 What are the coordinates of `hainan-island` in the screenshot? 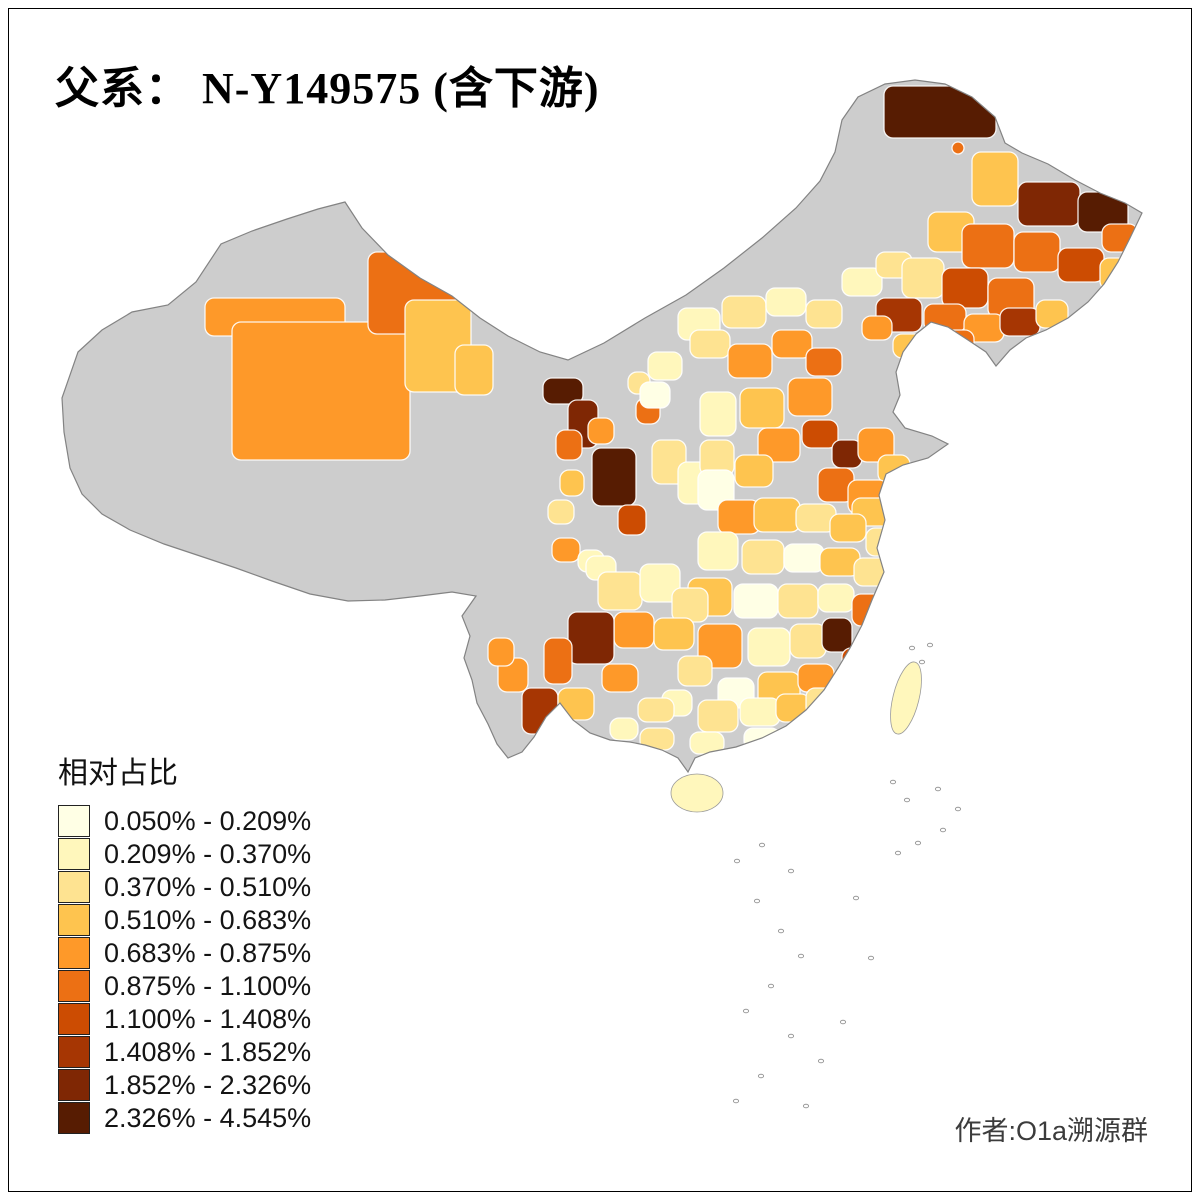 It's located at (697, 793).